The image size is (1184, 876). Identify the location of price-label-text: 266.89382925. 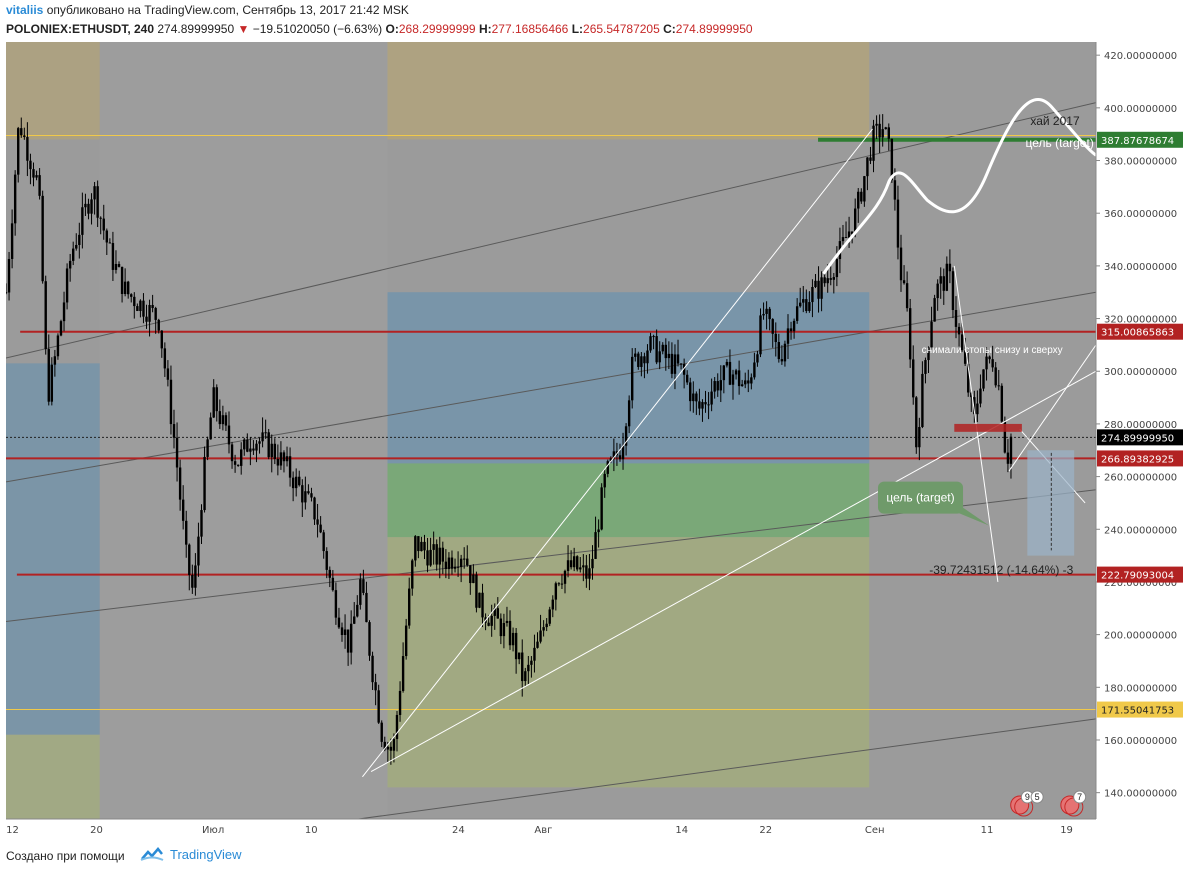
(1137, 459).